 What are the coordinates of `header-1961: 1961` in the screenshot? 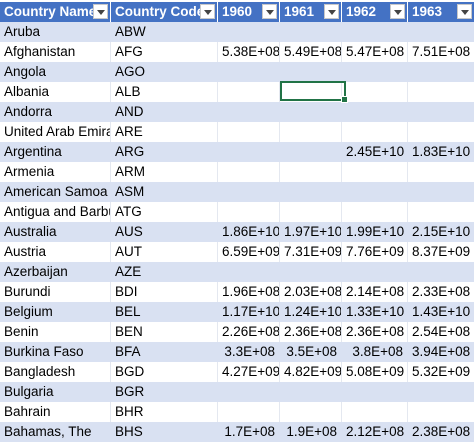 It's located at (311, 12).